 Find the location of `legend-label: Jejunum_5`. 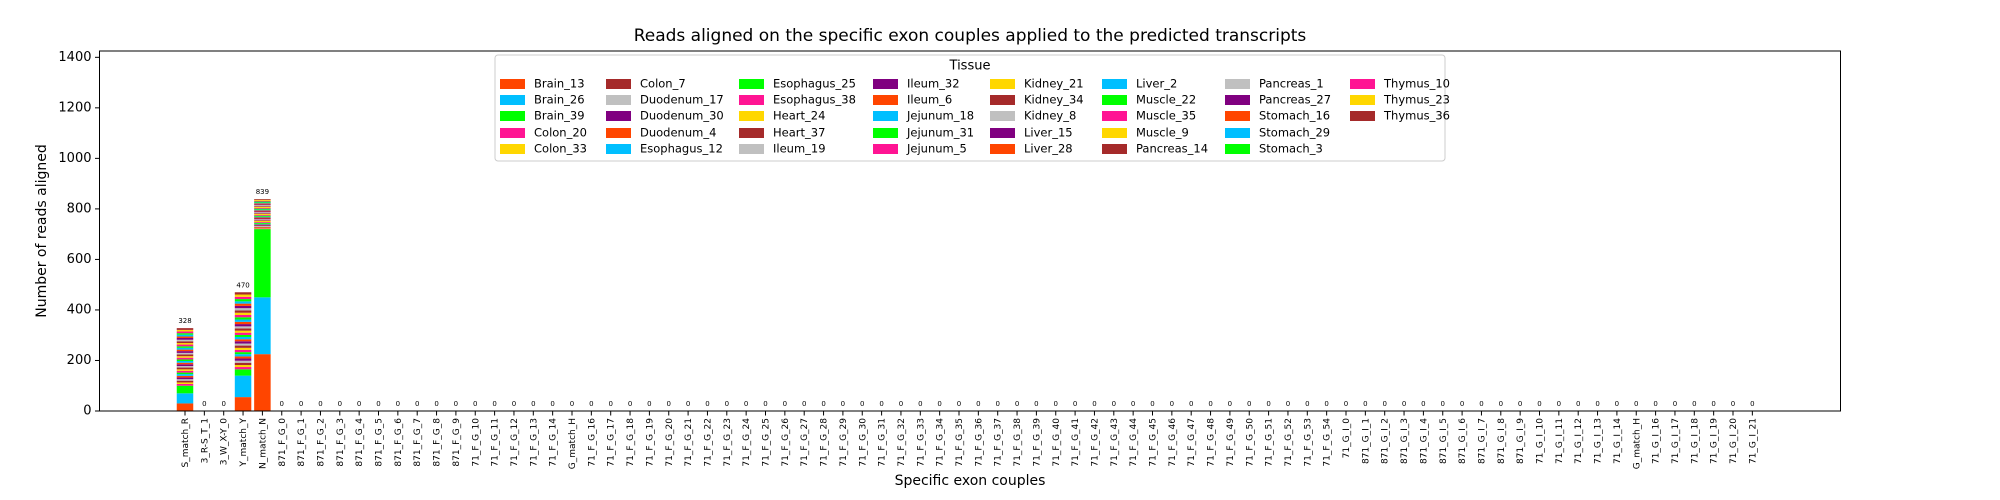

legend-label: Jejunum_5 is located at coordinates (936, 149).